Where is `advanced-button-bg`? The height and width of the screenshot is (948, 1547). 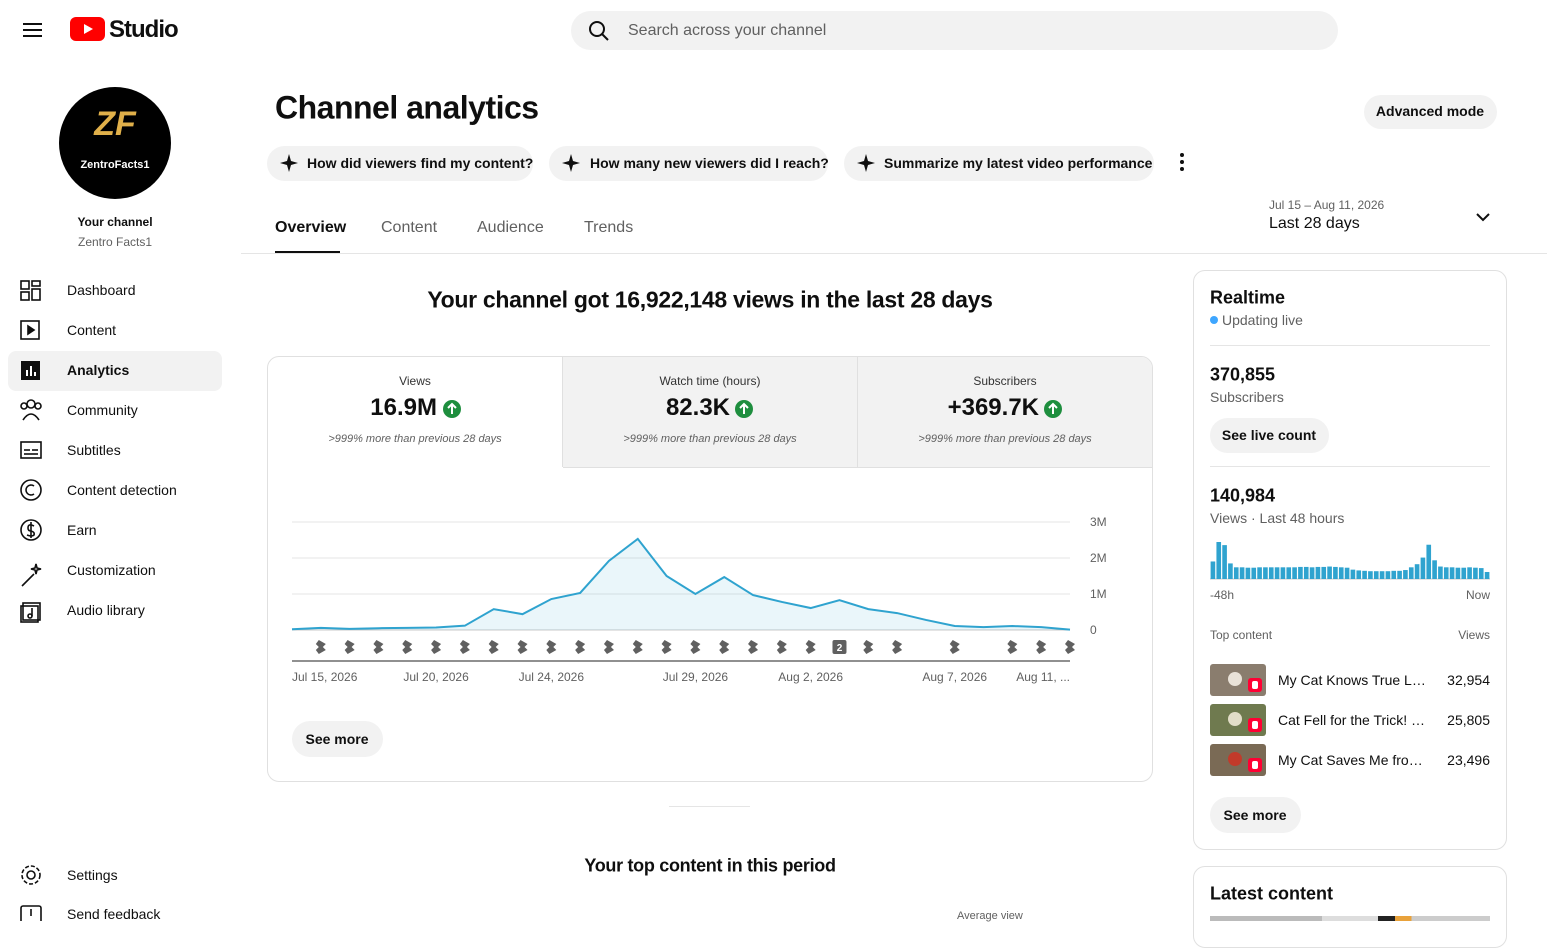
advanced-button-bg is located at coordinates (1430, 112).